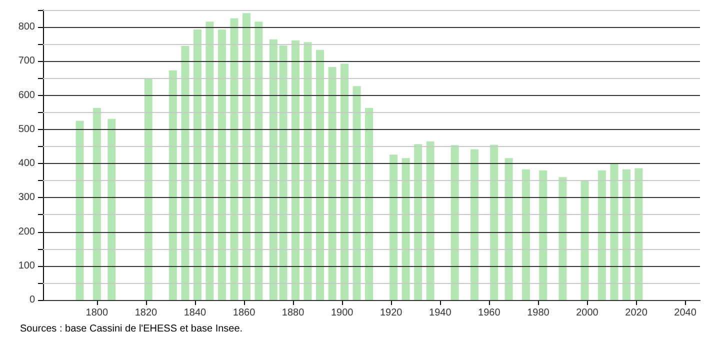 The height and width of the screenshot is (340, 710). I want to click on x-tick-label: 1960, so click(489, 313).